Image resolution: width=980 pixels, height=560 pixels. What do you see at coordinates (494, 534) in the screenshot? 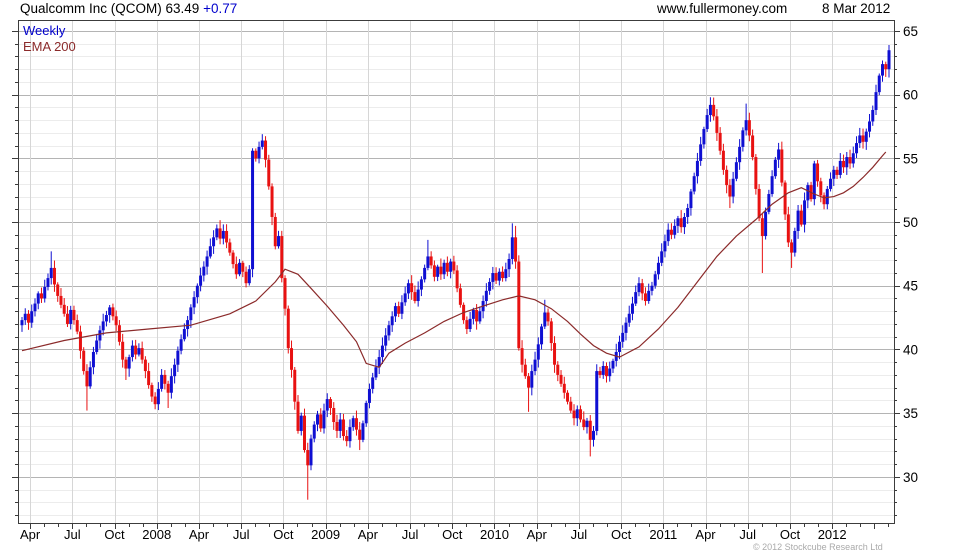
I see `x-axis-label: 2010` at bounding box center [494, 534].